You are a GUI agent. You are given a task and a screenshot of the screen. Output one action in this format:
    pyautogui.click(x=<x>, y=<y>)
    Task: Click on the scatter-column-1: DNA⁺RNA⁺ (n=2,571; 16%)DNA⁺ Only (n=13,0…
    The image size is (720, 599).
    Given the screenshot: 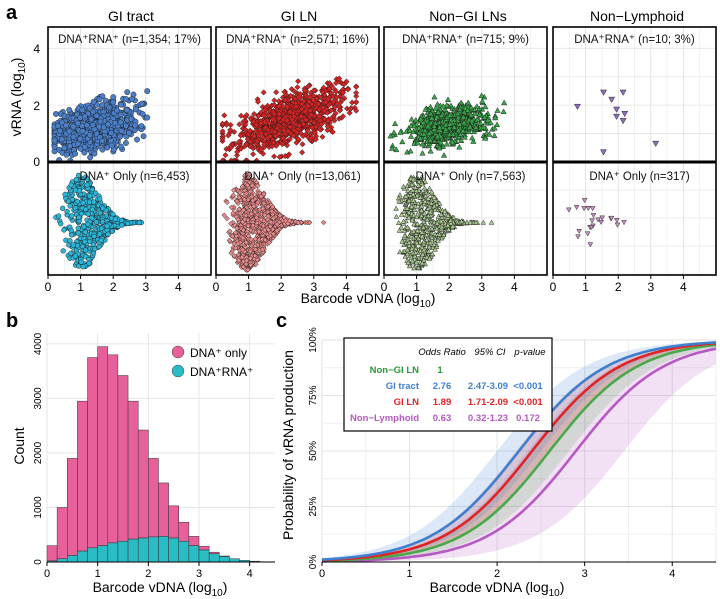 What is the action you would take?
    pyautogui.click(x=296, y=160)
    